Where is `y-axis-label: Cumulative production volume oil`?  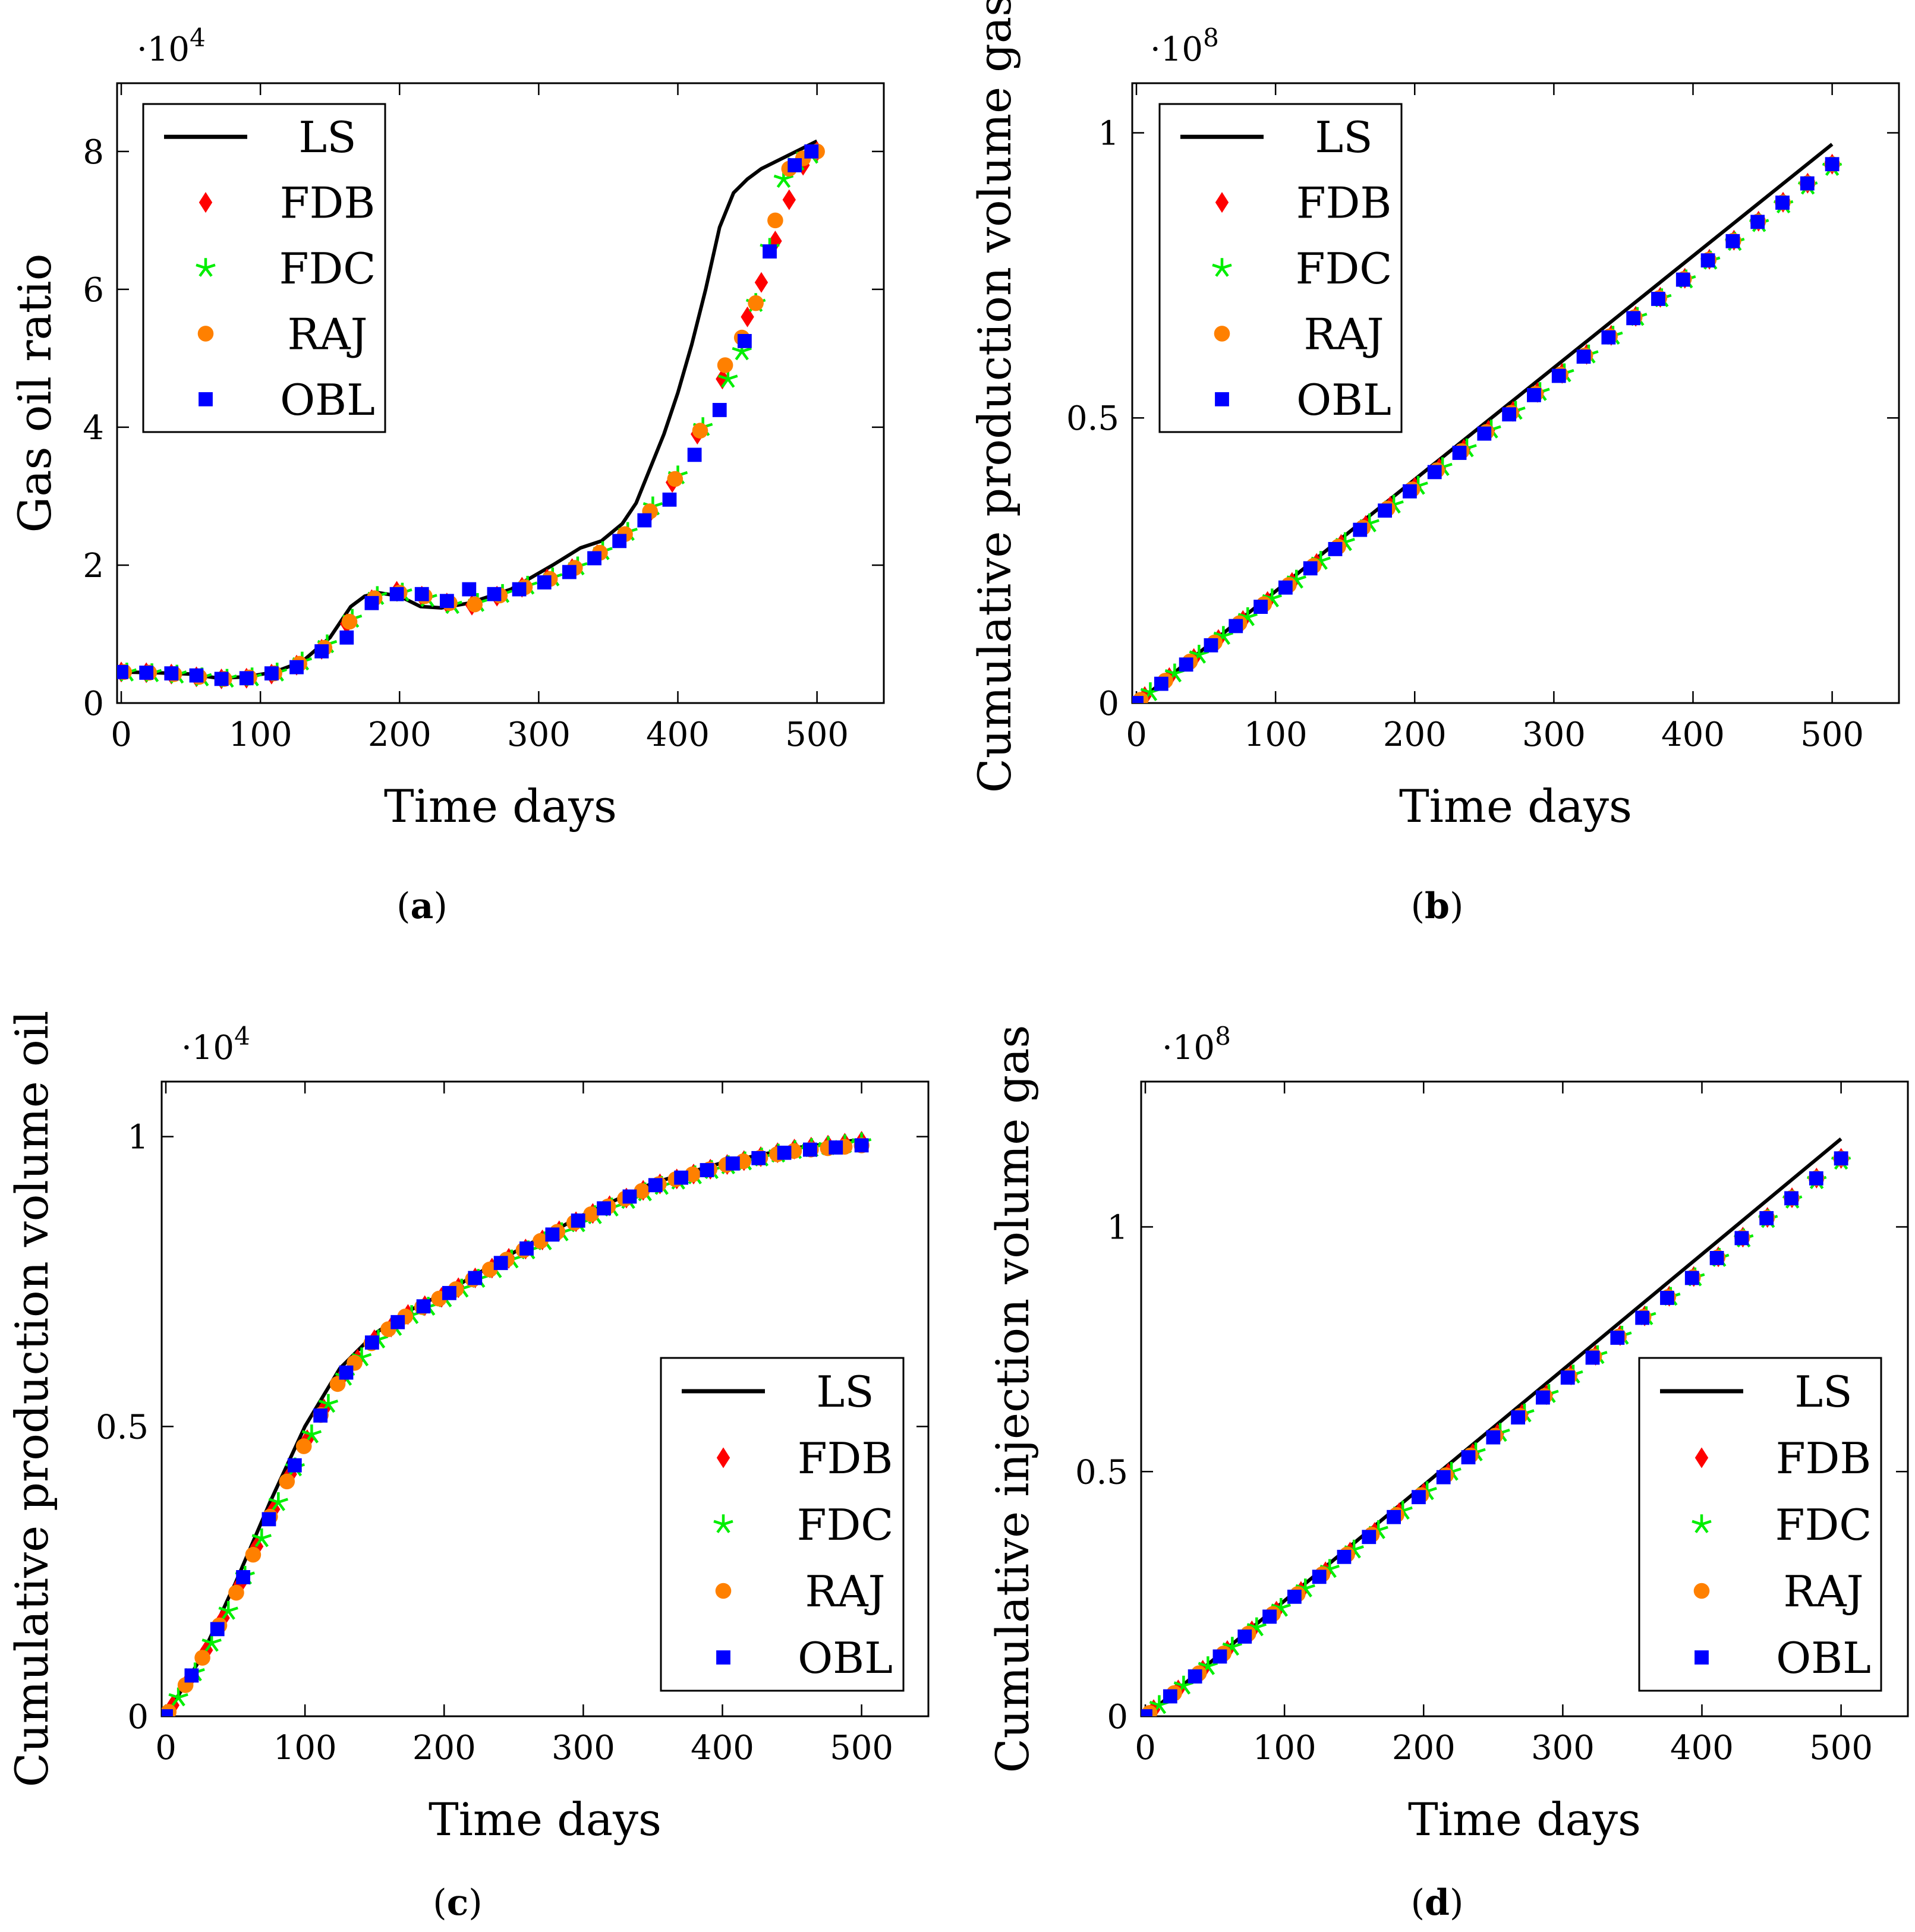
y-axis-label: Cumulative production volume oil is located at coordinates (31, 1399).